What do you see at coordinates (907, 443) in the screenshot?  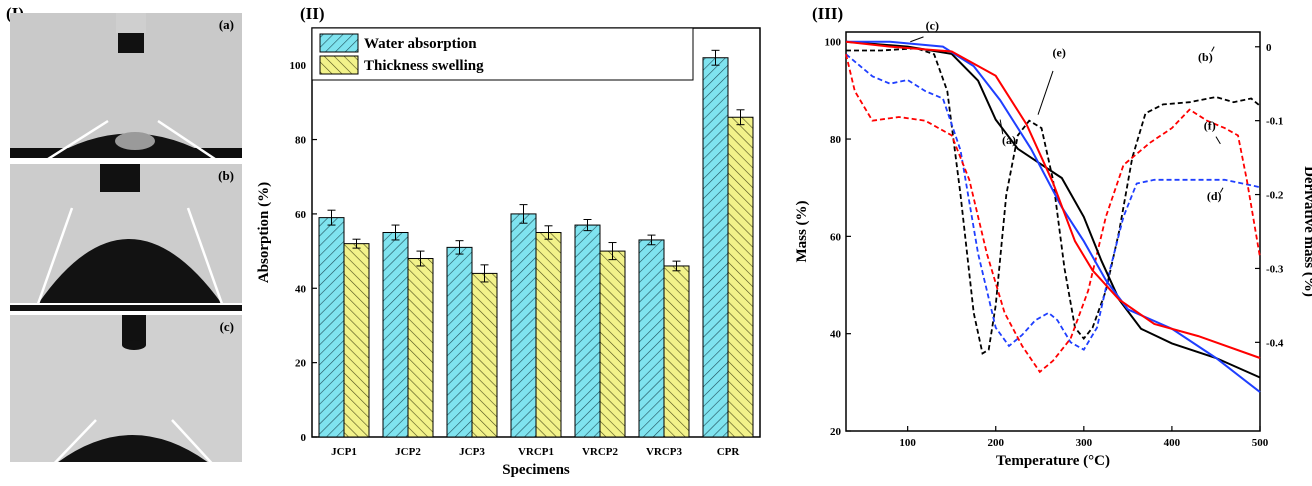 I see `x-tick-label: 100` at bounding box center [907, 443].